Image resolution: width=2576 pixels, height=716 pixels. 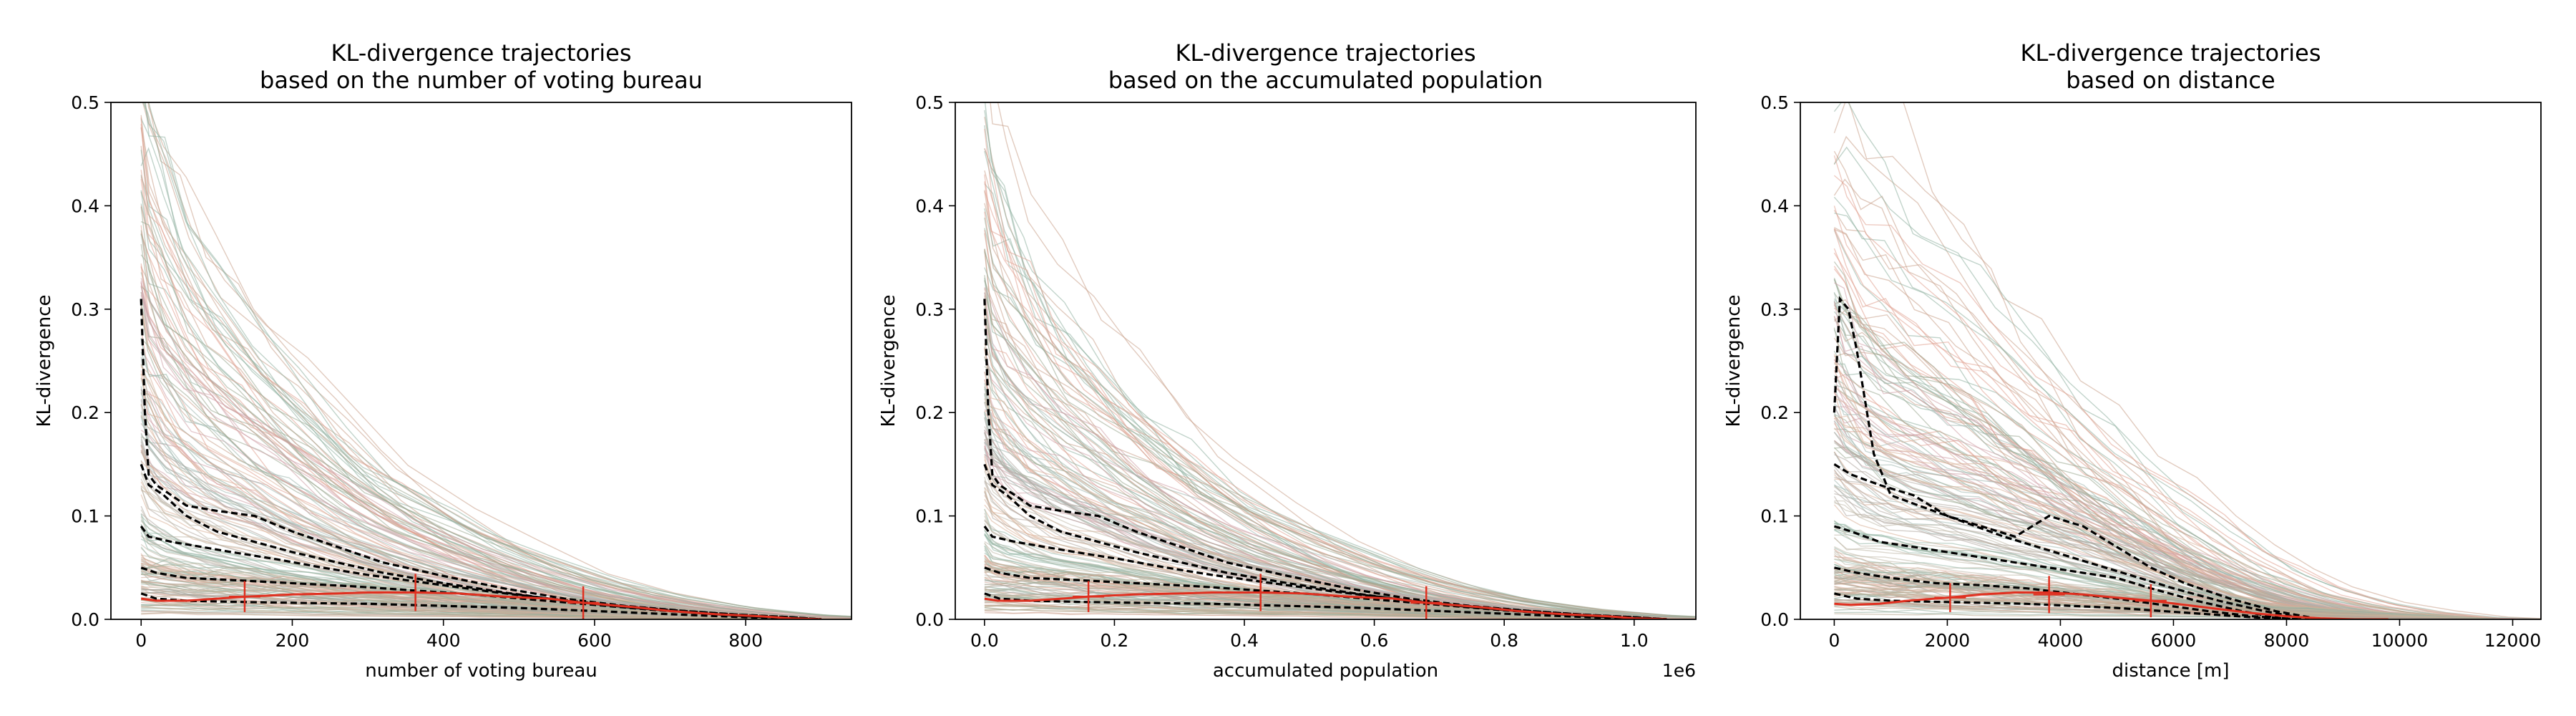 I want to click on x-axis-label: accumulated population, so click(x=1325, y=671).